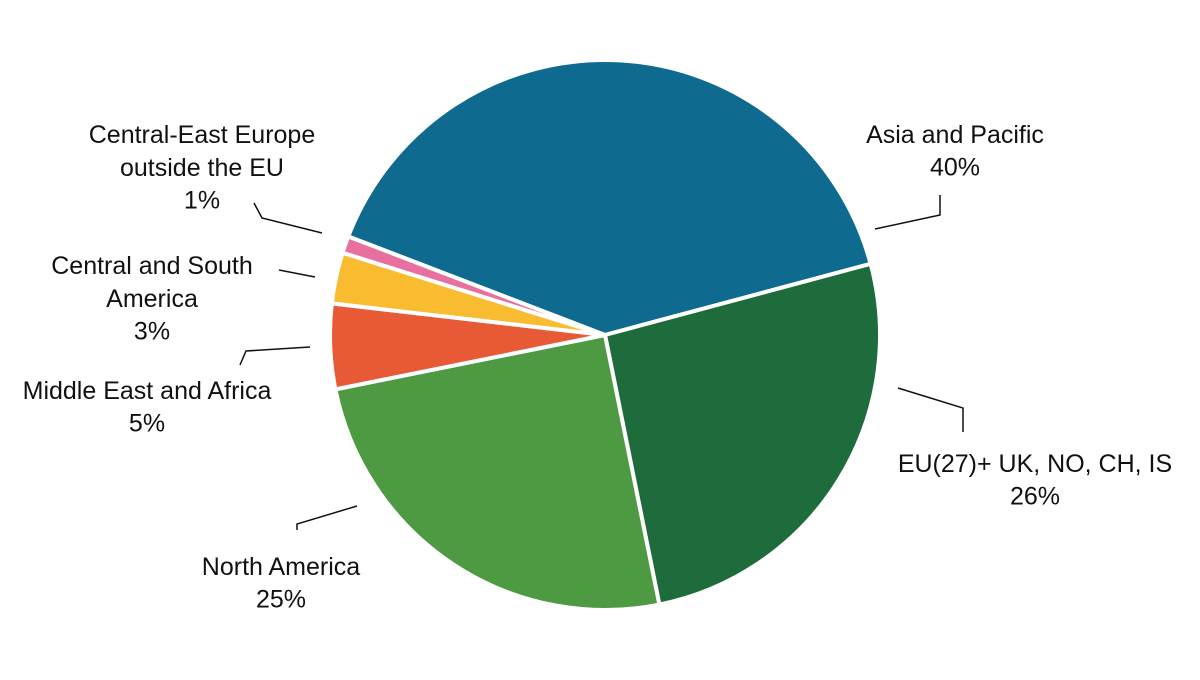  Describe the element at coordinates (202, 151) in the screenshot. I see `slice-label: Central-East Europe outside the EU` at that location.